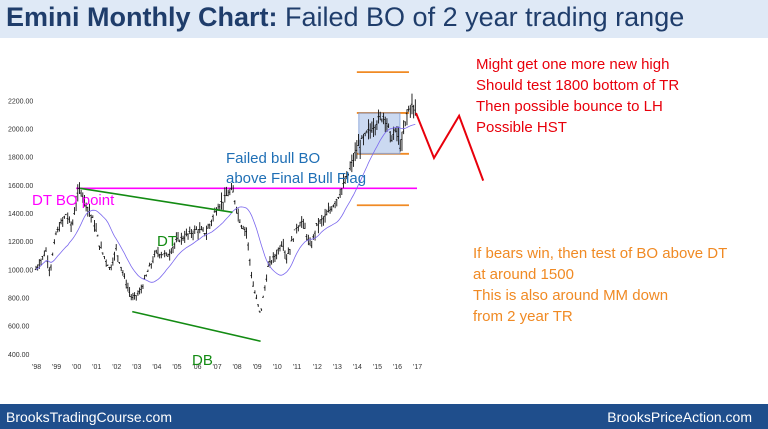 This screenshot has width=768, height=429. Describe the element at coordinates (377, 367) in the screenshot. I see `x-tick-label: '15` at that location.